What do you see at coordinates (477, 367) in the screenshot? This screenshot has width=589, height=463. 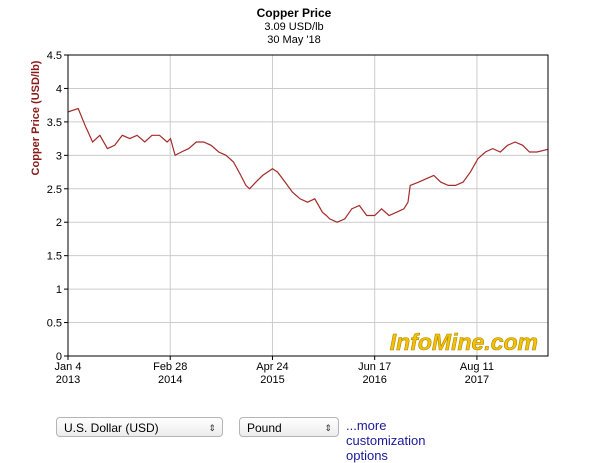 I see `x-tick-label: Aug 11` at bounding box center [477, 367].